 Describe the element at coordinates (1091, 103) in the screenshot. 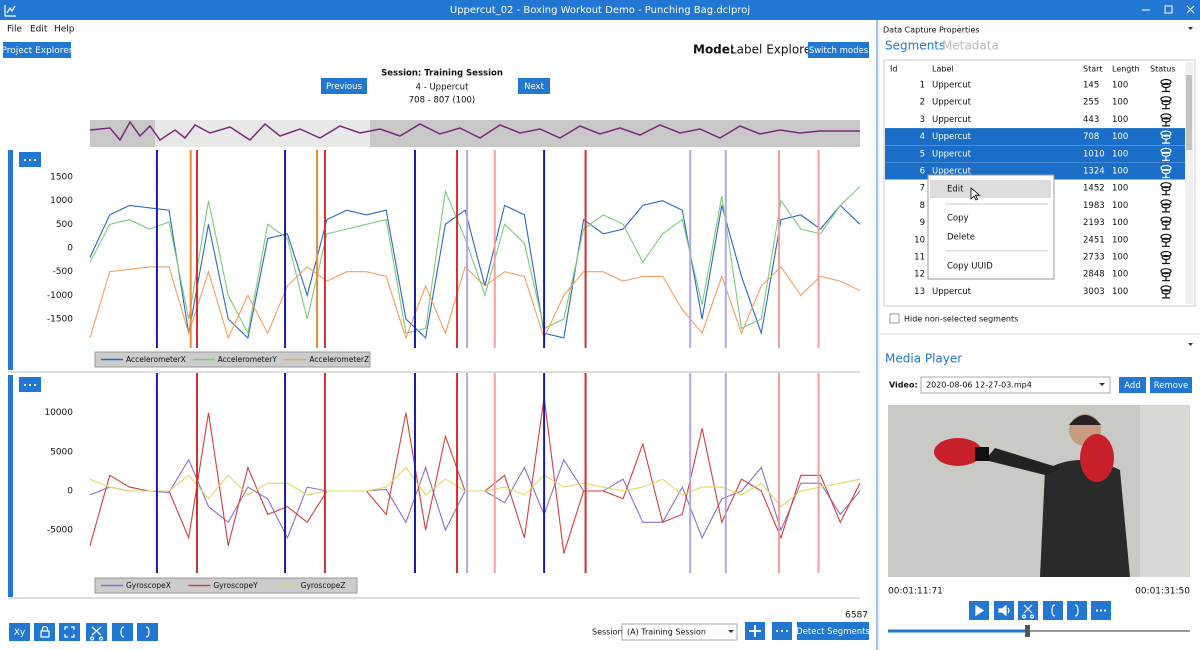

I see `cell-start: 255` at that location.